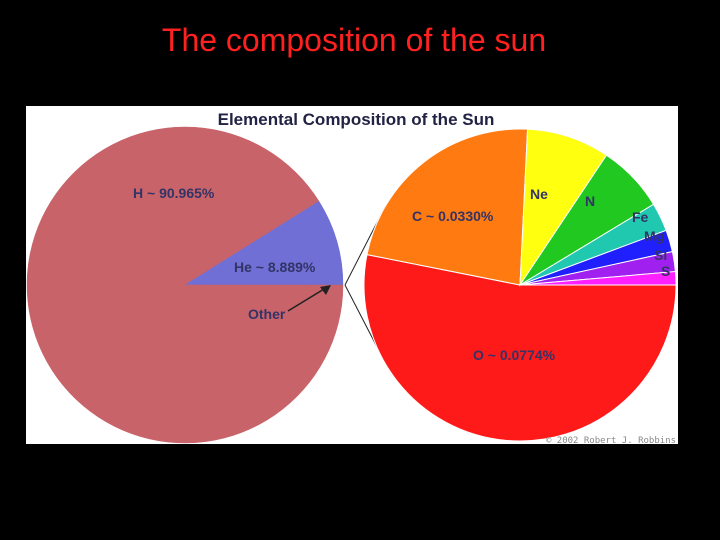 The image size is (720, 540). What do you see at coordinates (590, 201) in the screenshot?
I see `label-n: N` at bounding box center [590, 201].